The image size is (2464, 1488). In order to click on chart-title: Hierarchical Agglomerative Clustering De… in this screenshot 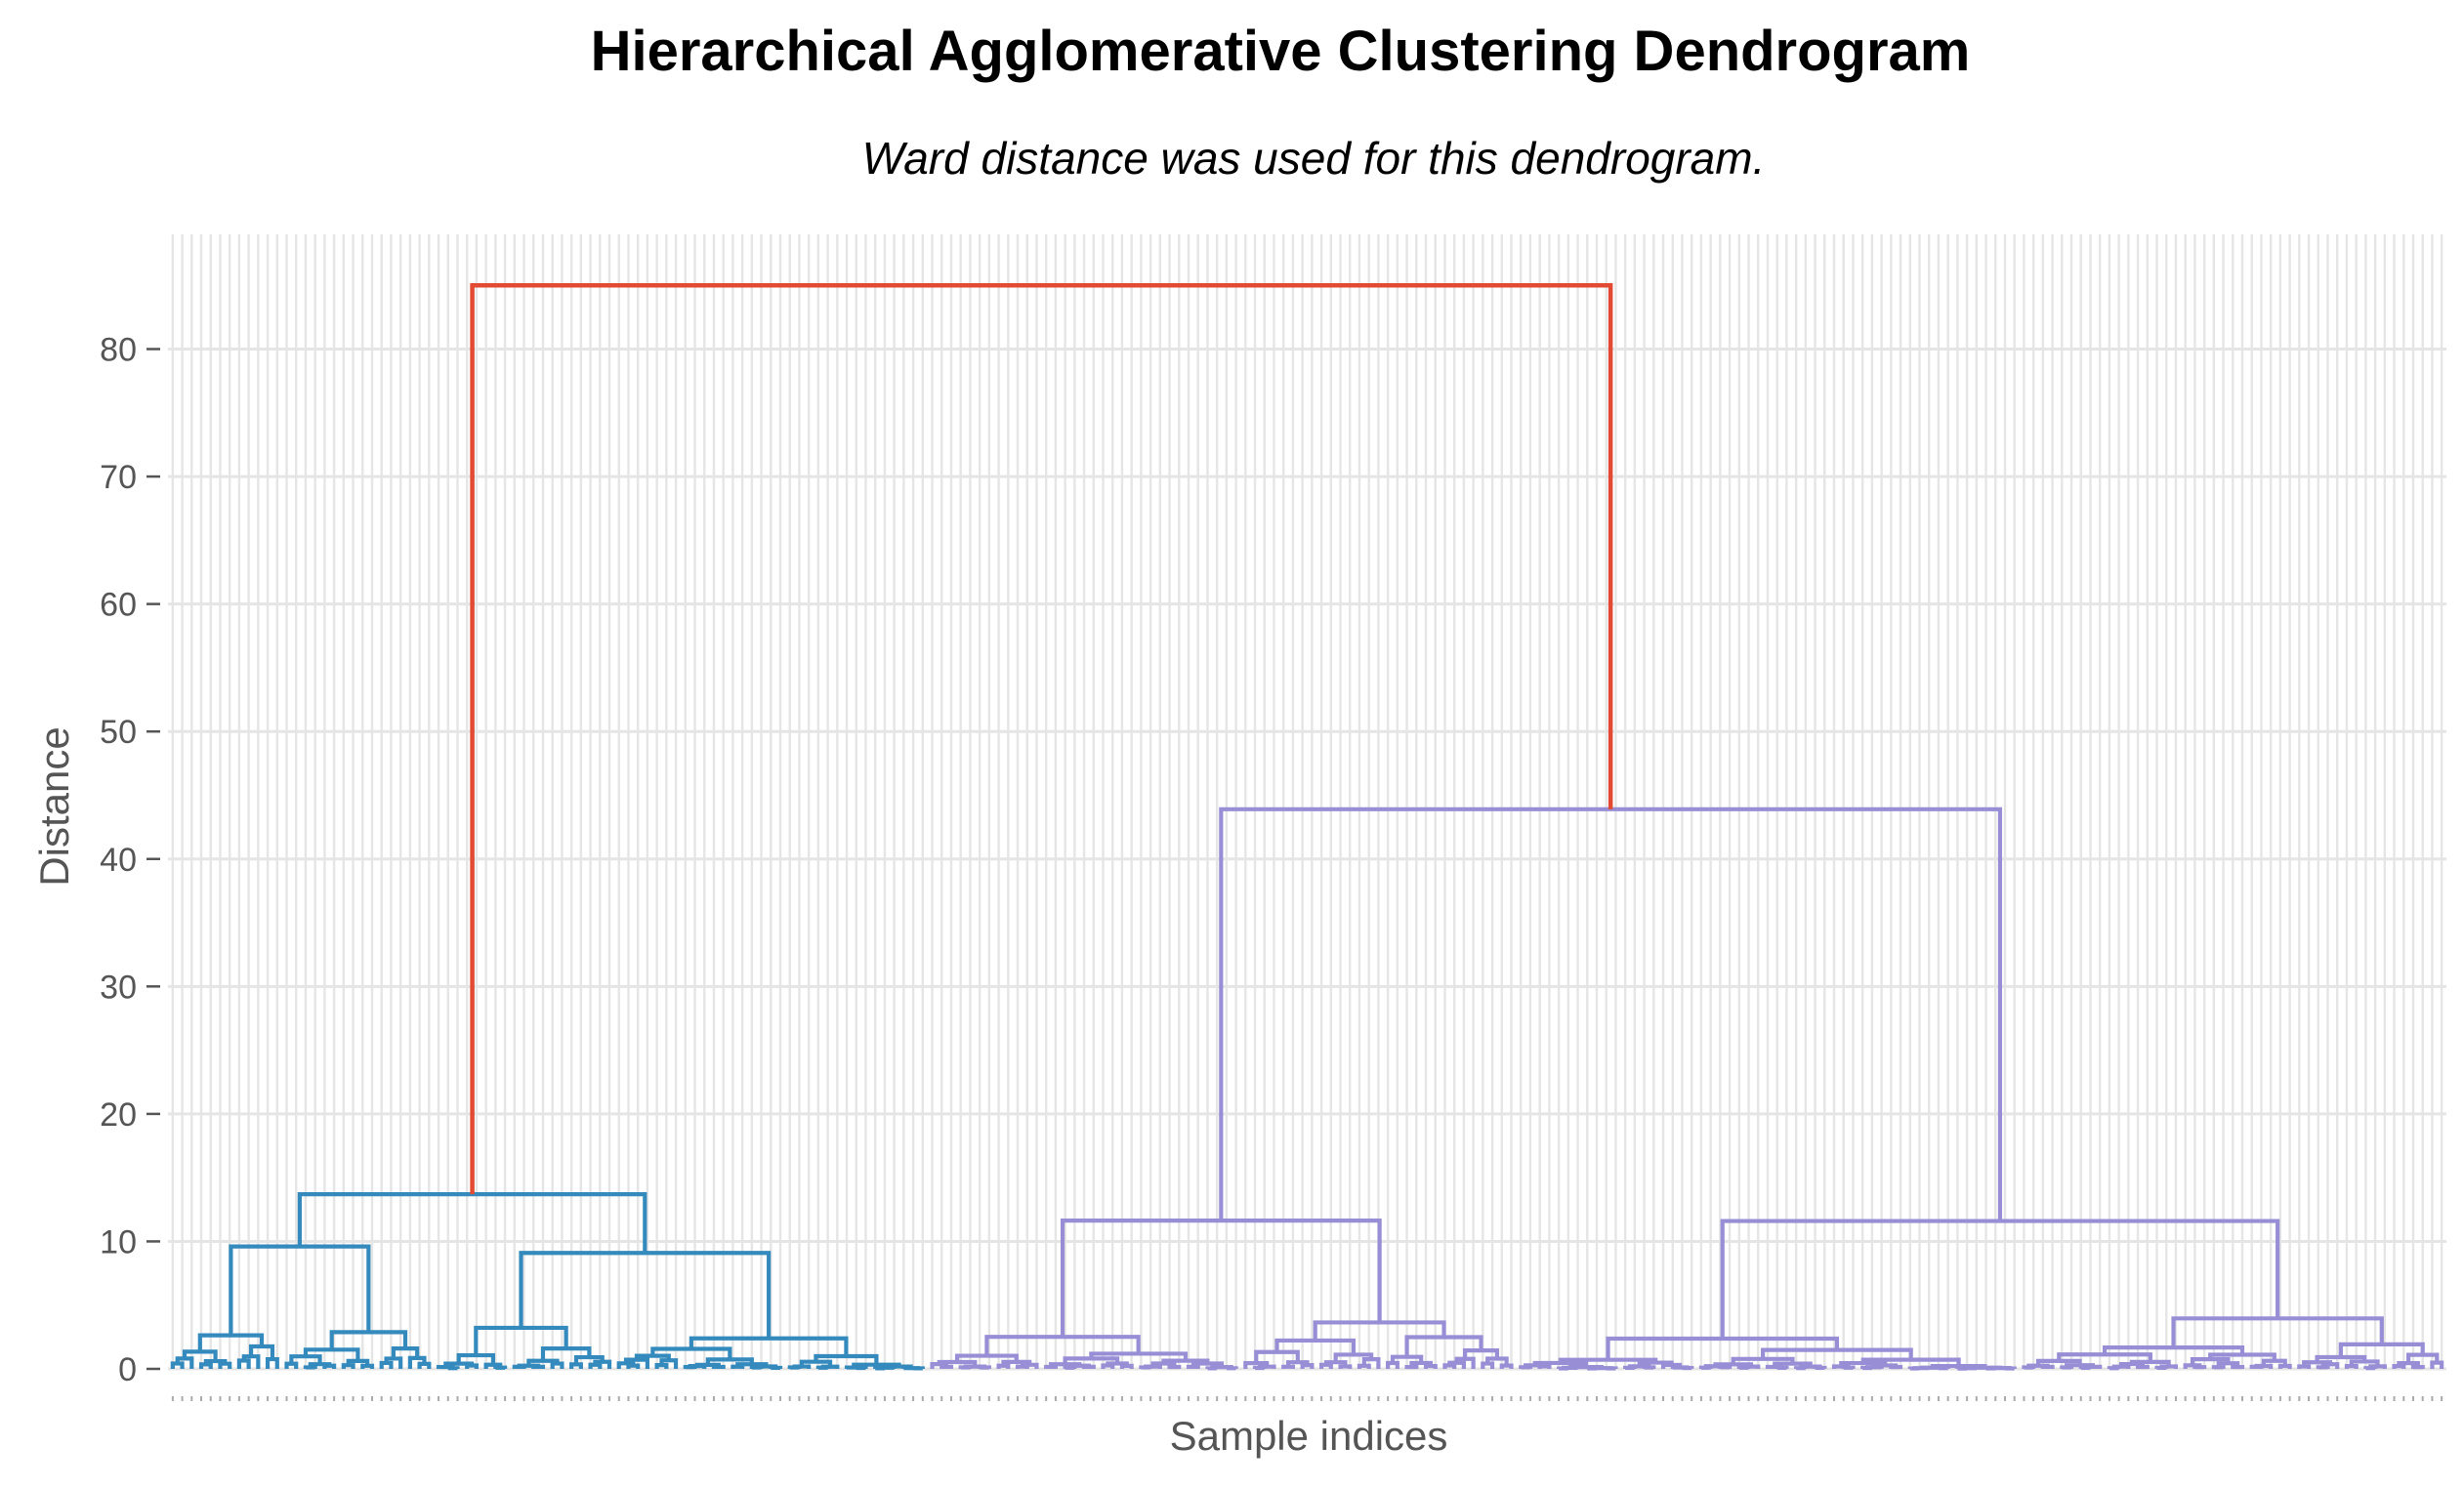, I will do `click(1281, 51)`.